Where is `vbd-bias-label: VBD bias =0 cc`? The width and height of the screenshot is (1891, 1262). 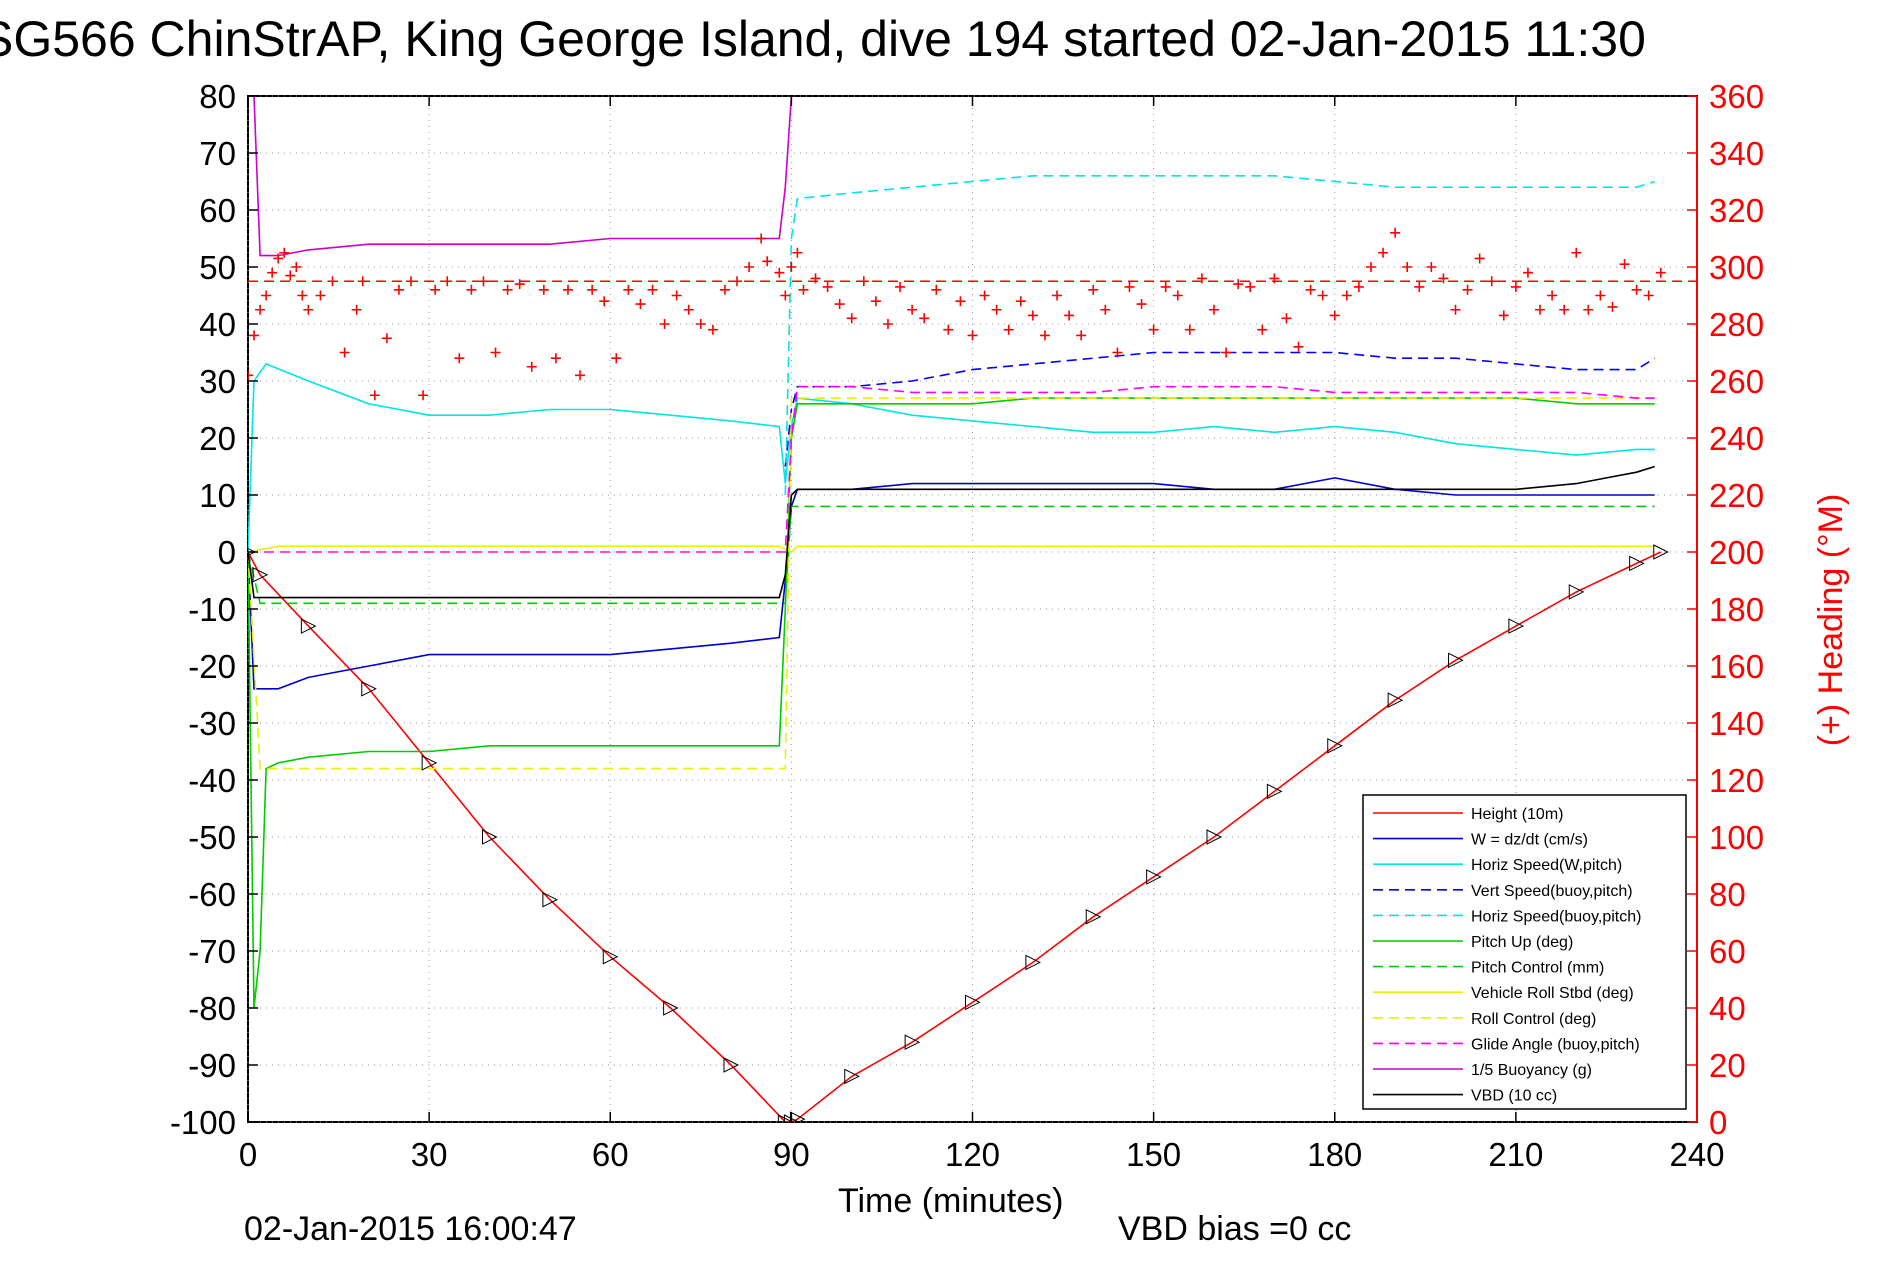
vbd-bias-label: VBD bias =0 cc is located at coordinates (1234, 1229).